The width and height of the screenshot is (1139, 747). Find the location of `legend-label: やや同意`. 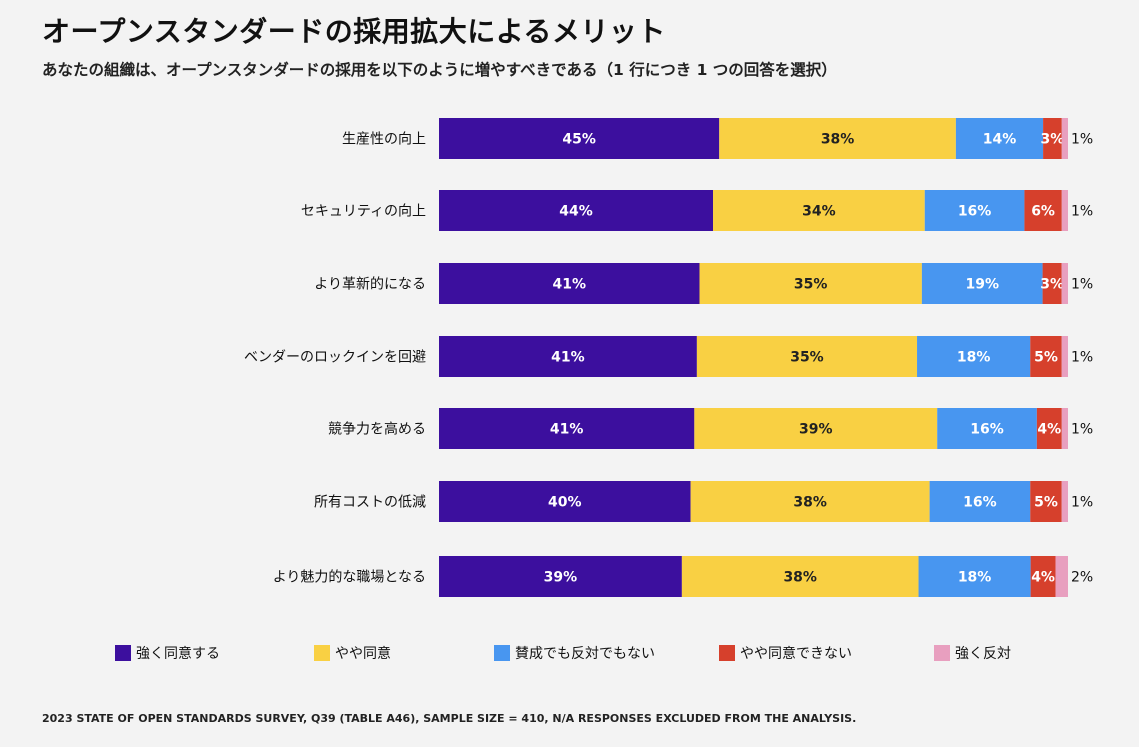

legend-label: やや同意 is located at coordinates (363, 654).